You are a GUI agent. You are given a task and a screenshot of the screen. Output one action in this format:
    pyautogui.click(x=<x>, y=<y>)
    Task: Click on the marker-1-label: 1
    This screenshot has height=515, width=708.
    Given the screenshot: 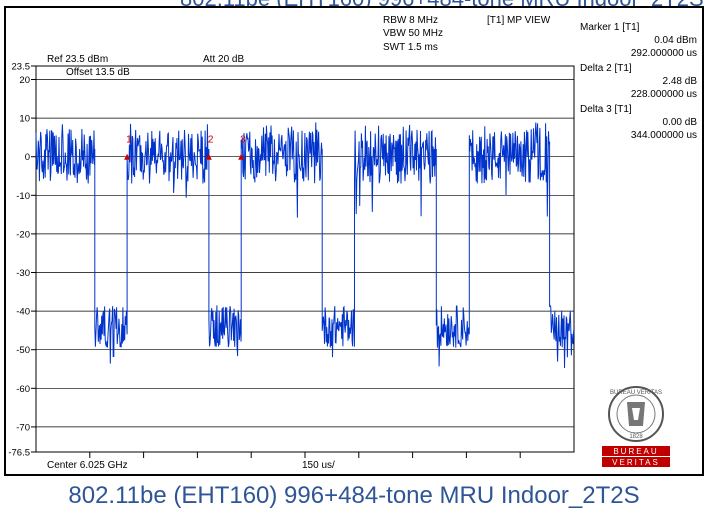 What is the action you would take?
    pyautogui.click(x=129, y=140)
    